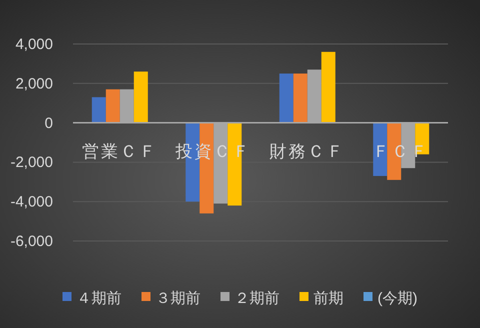 The image size is (480, 328). What do you see at coordinates (31, 241) in the screenshot?
I see `y-tick-label: -6,000` at bounding box center [31, 241].